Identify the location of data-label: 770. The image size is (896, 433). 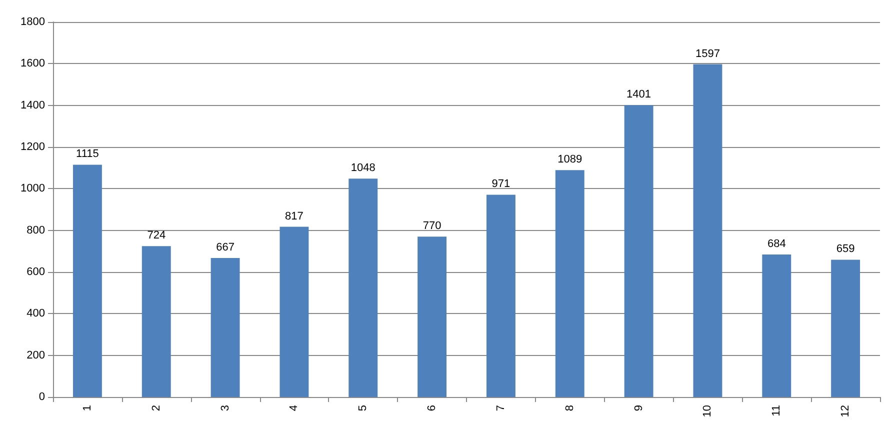
(432, 226).